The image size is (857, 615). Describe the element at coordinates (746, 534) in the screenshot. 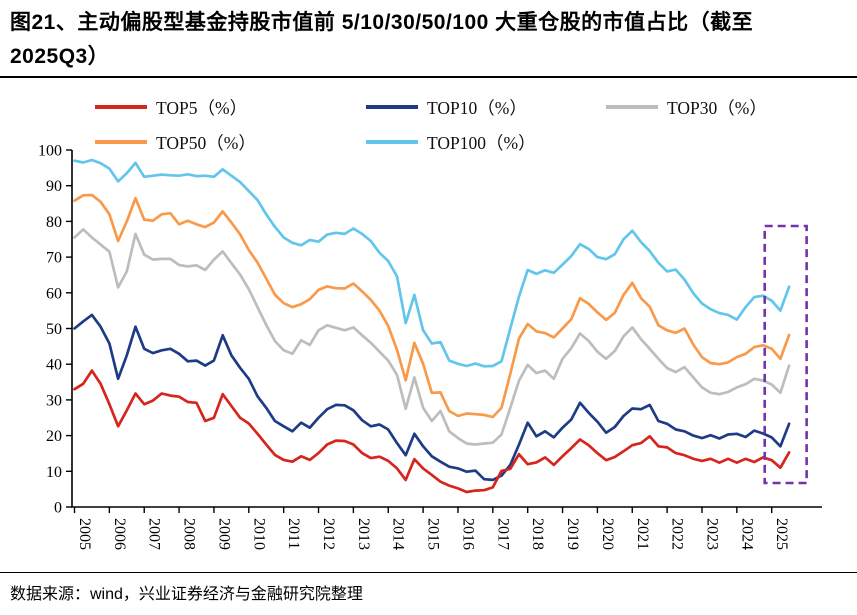

I see `x-tick-label: 2024` at that location.